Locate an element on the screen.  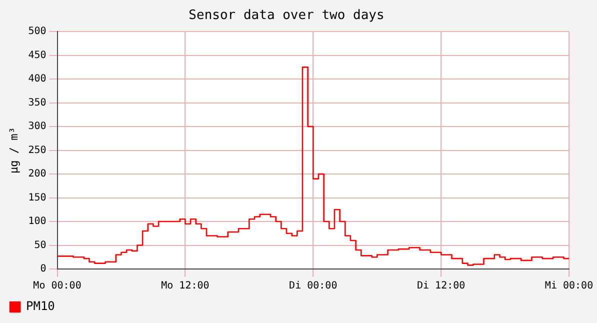
chart-title: Sensor data over two days is located at coordinates (286, 16).